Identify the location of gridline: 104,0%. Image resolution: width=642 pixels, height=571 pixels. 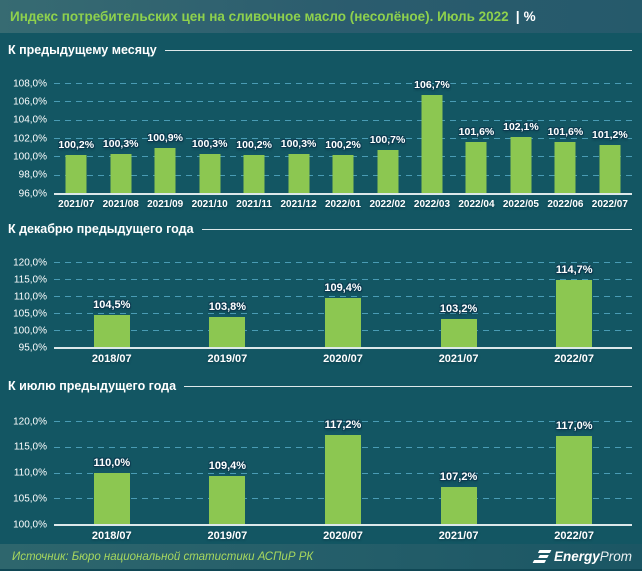
(322, 120).